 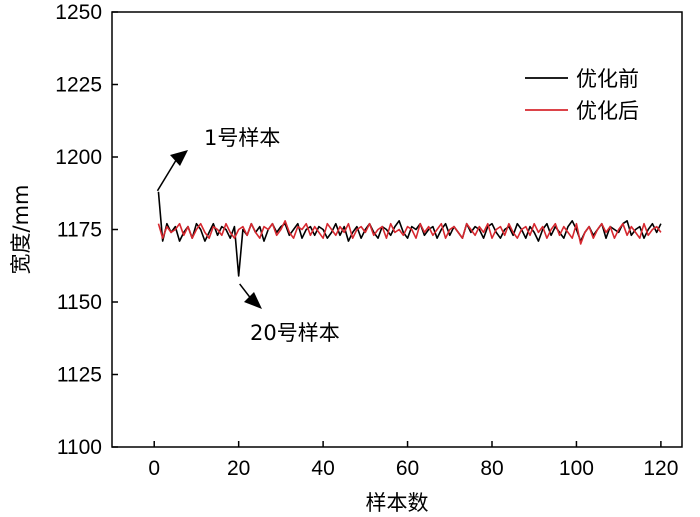 I want to click on y-tick-label: 1100, so click(x=79, y=447).